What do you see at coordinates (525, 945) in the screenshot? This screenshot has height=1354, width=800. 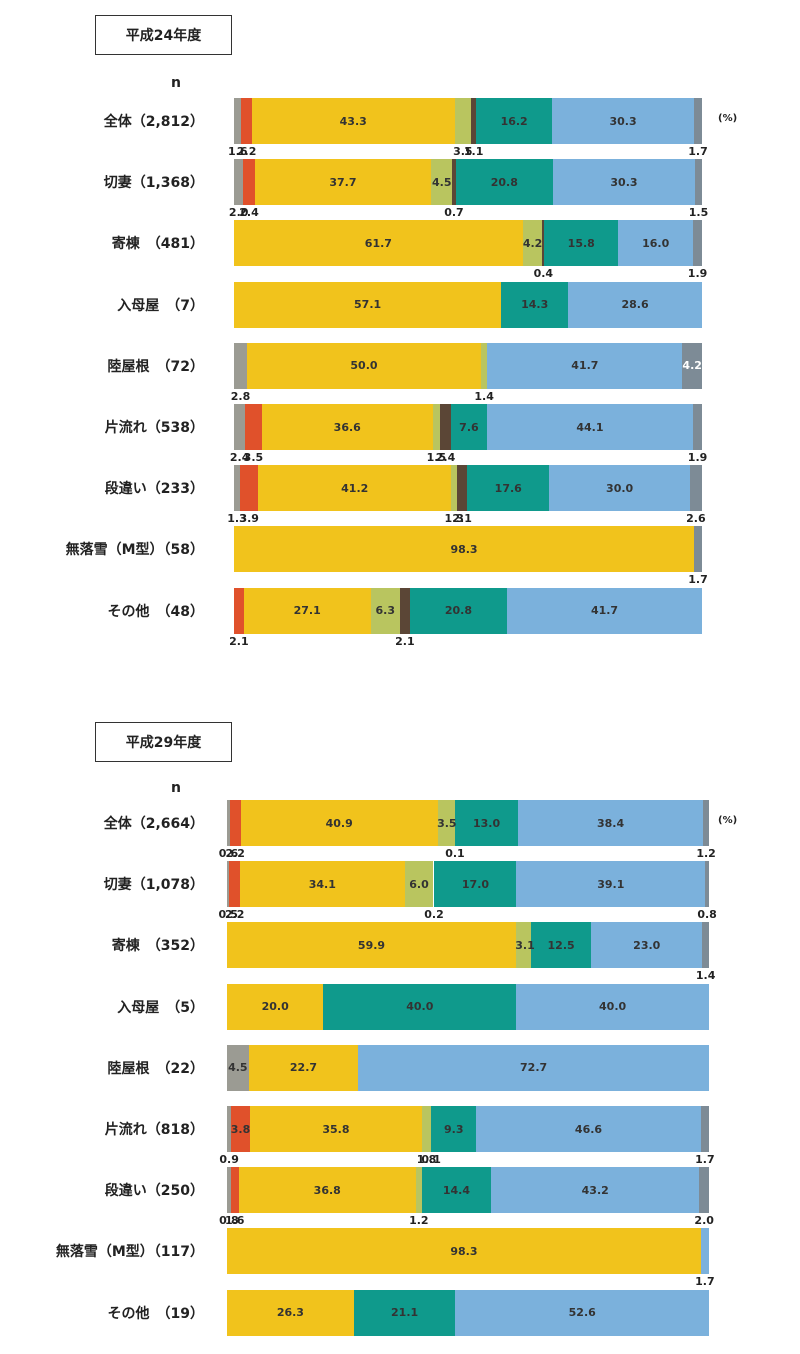 I see `data-label: 3.1` at bounding box center [525, 945].